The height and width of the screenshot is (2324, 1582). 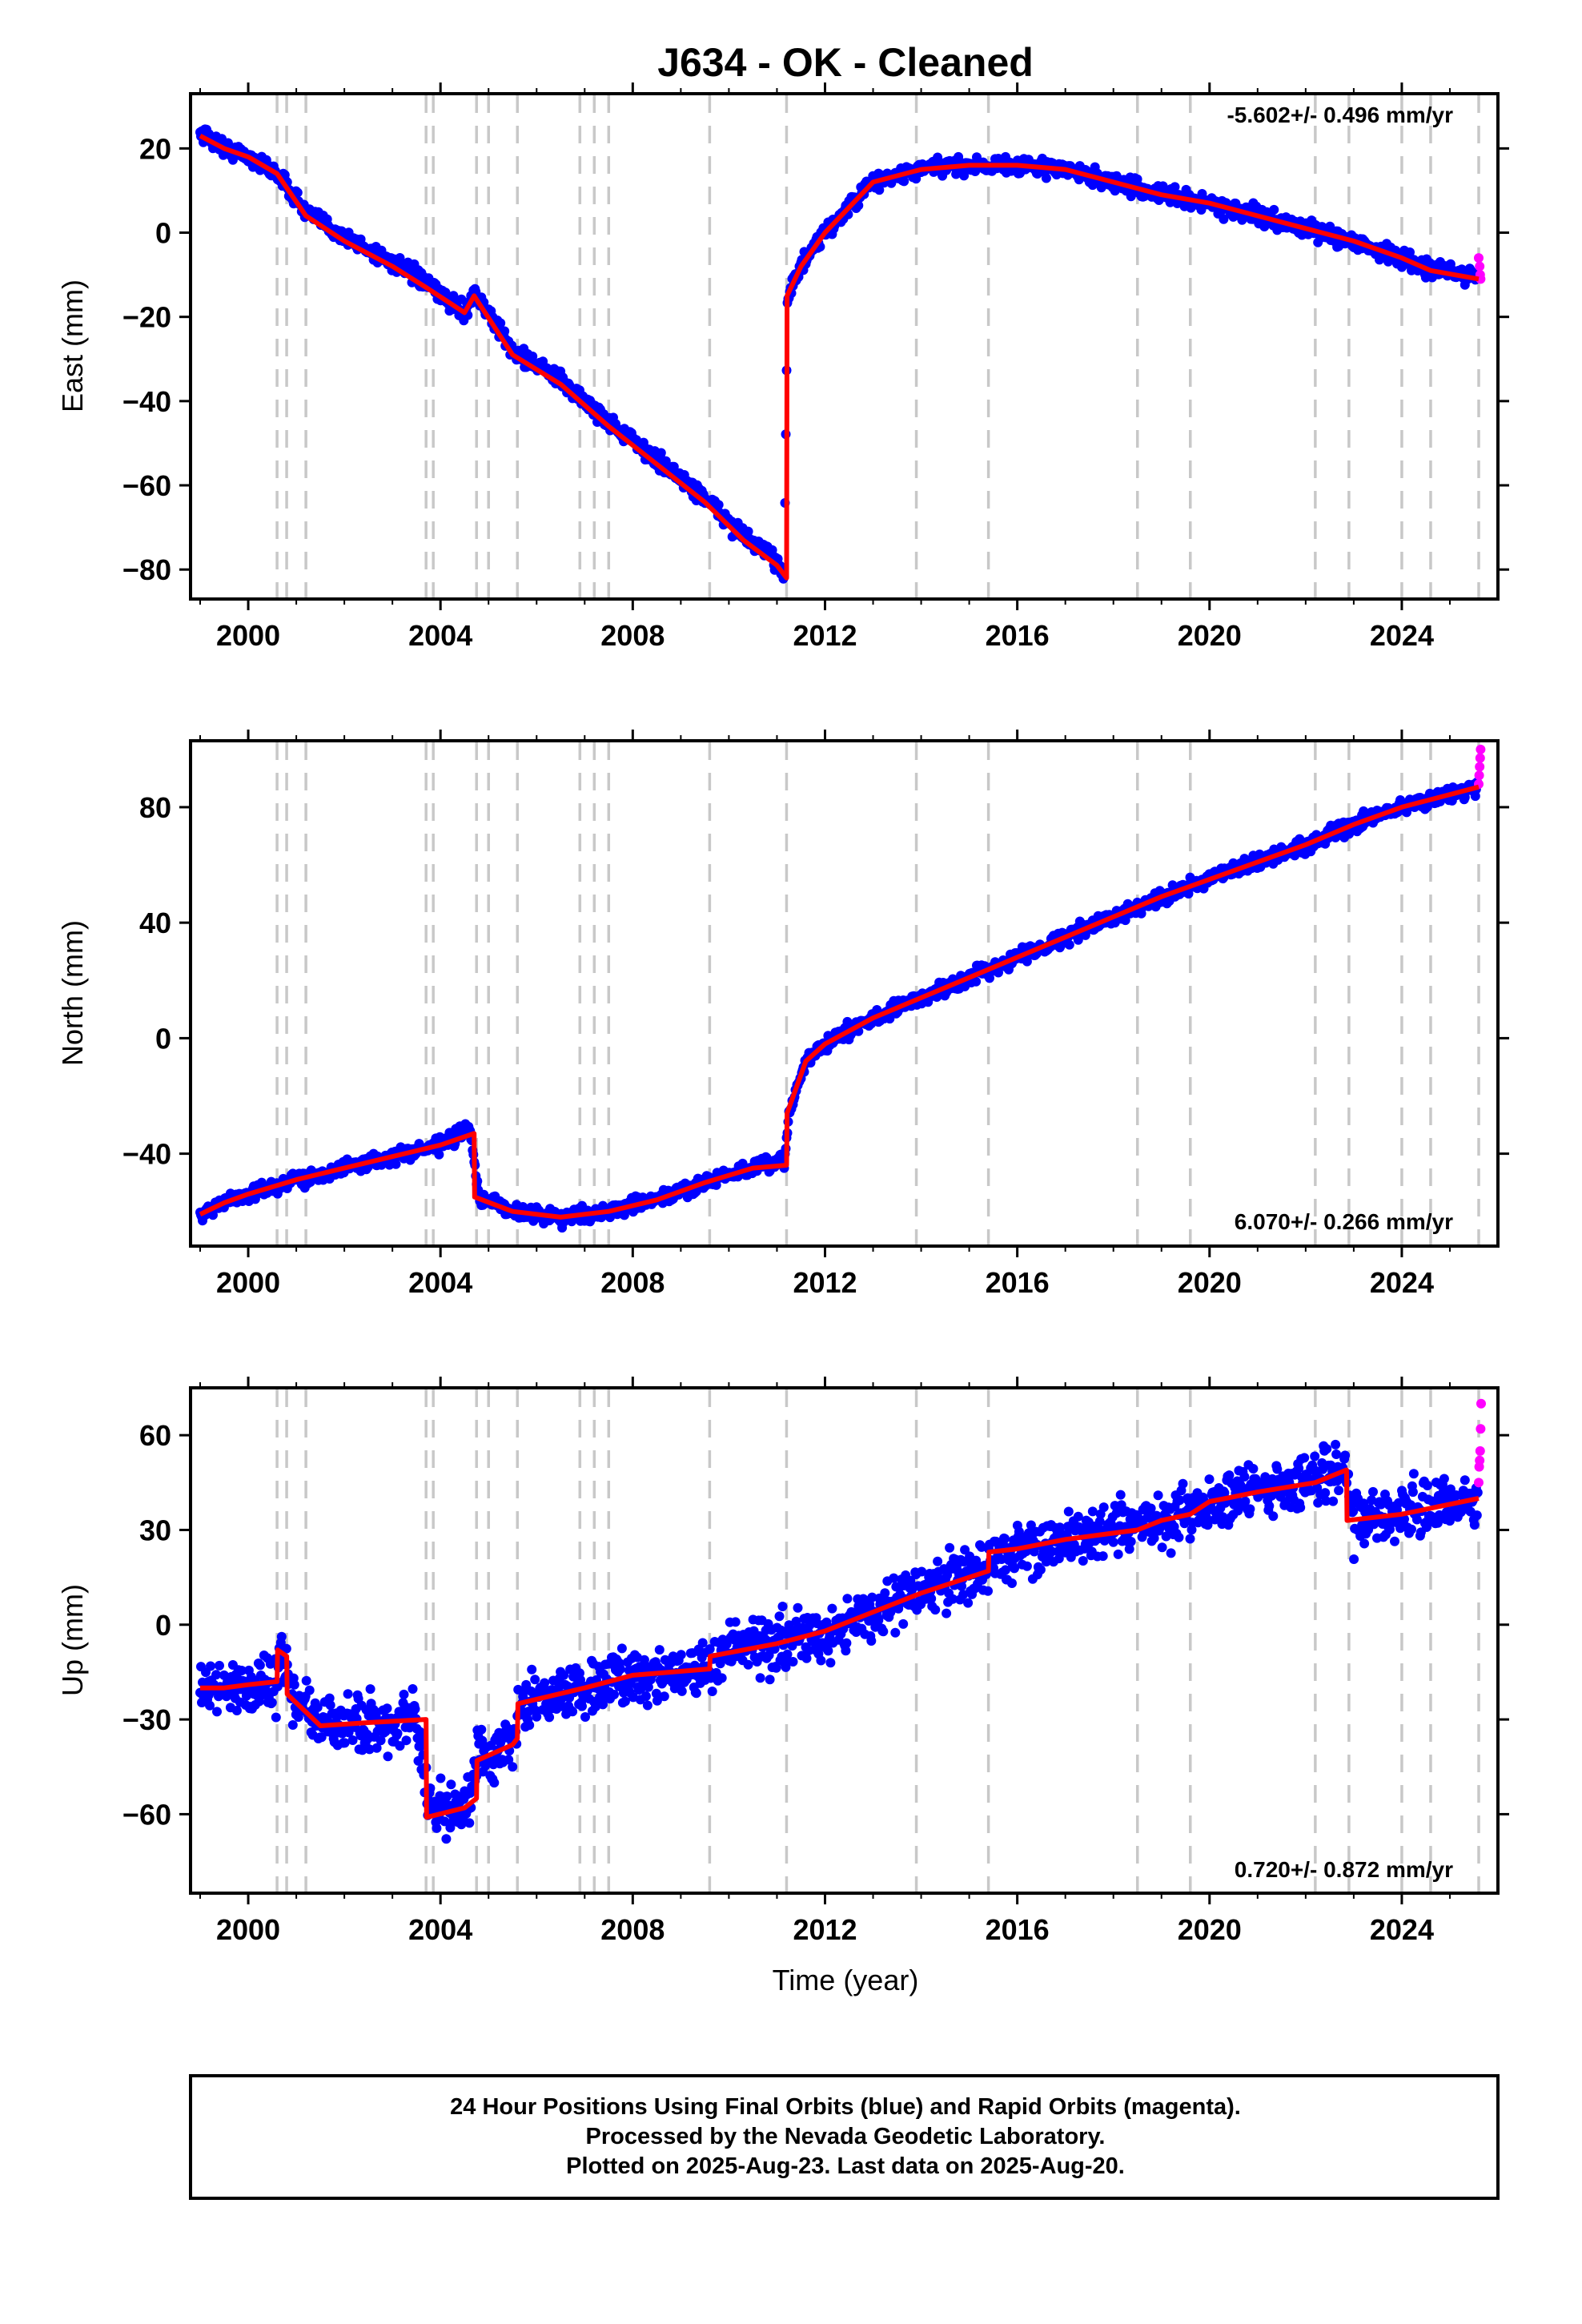 I want to click on north-rapid-orbit-point, so click(x=1481, y=749).